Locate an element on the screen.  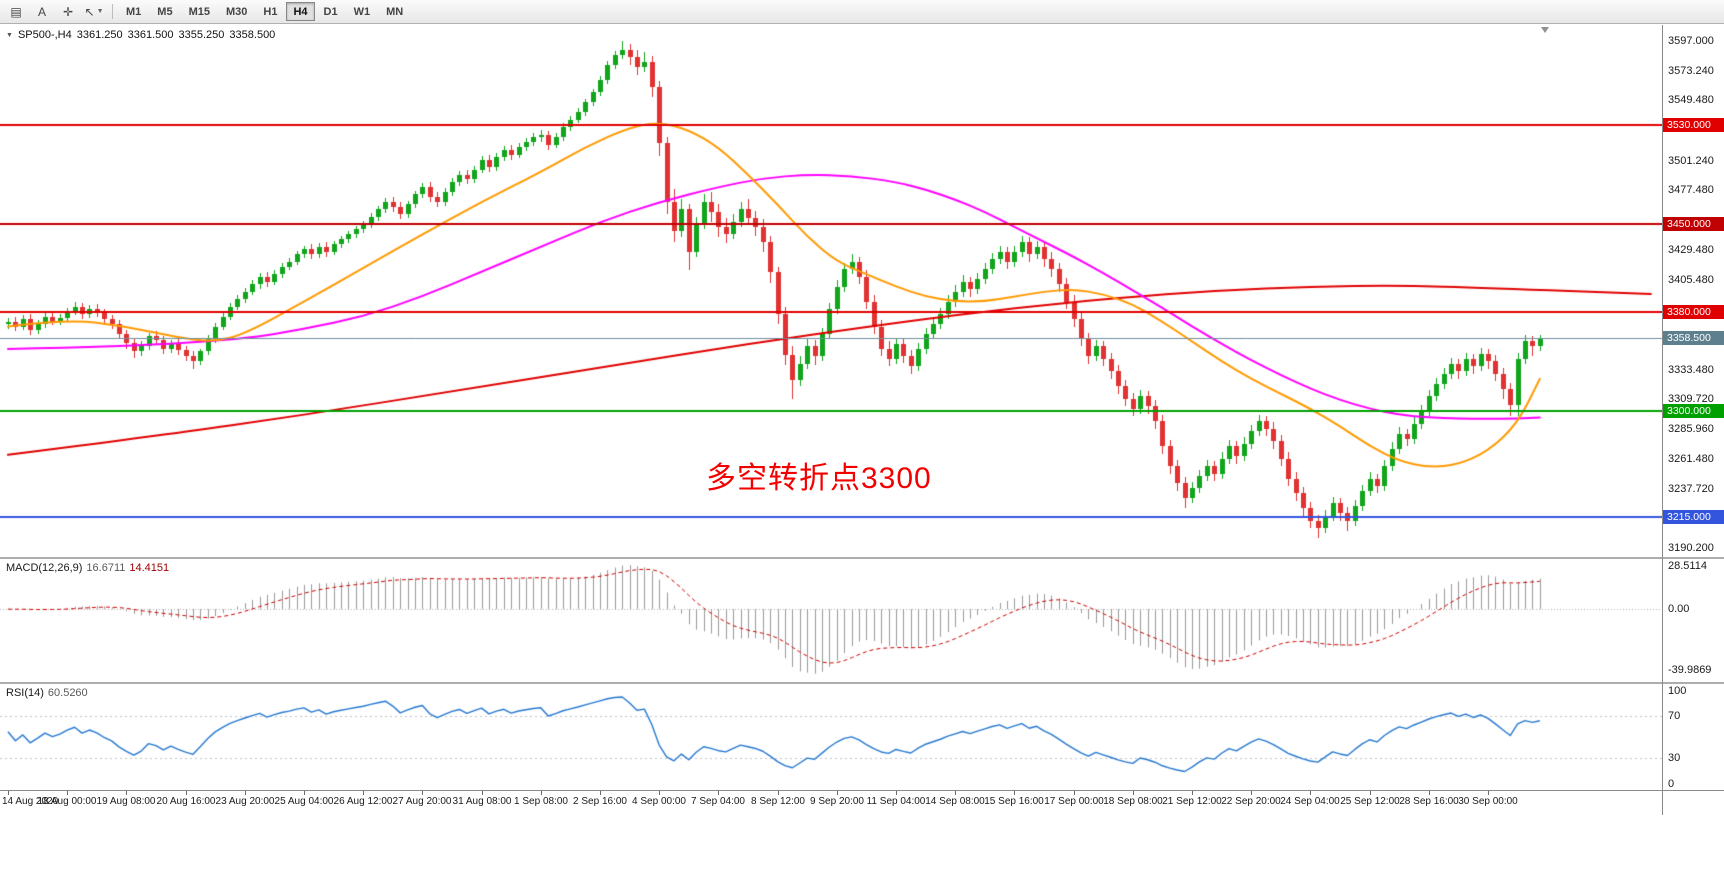
date-label: 30 Sep 00:00 is located at coordinates (1488, 801).